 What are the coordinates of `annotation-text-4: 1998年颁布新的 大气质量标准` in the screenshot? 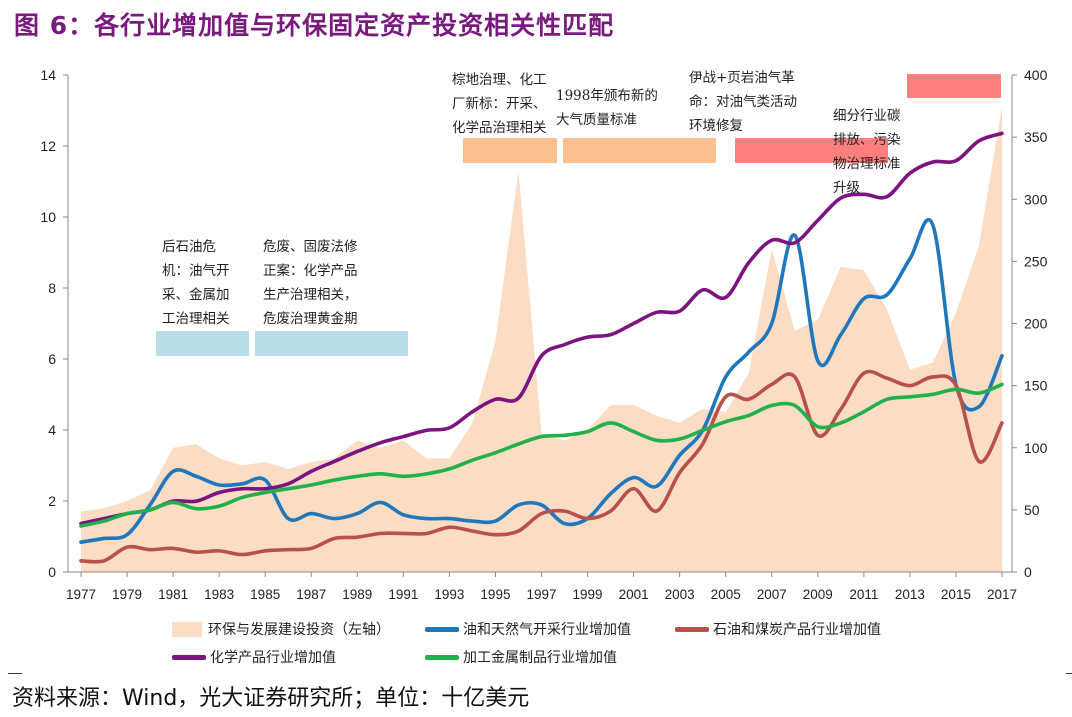 It's located at (607, 108).